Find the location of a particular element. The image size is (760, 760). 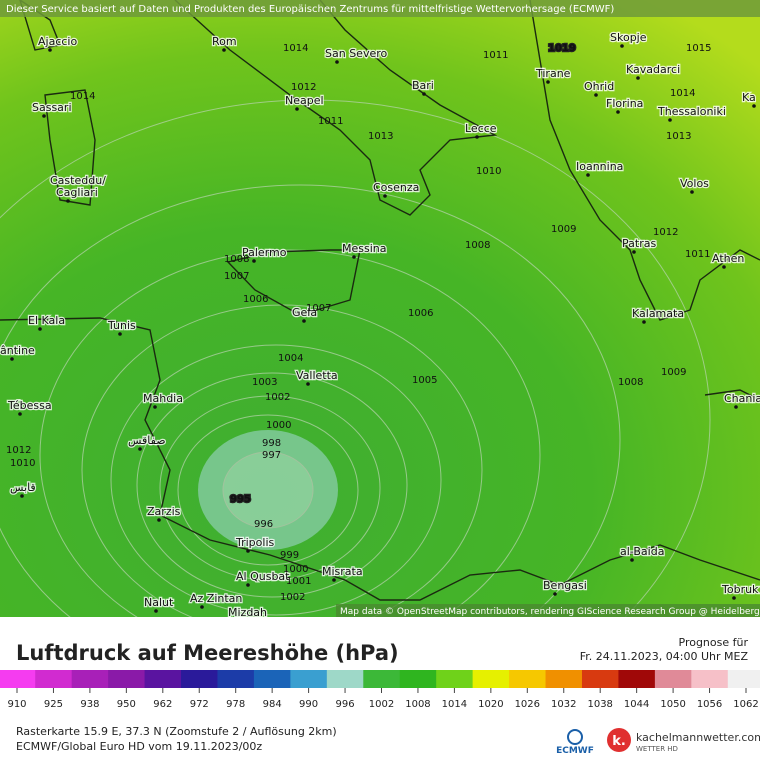

legend-tick-label: 925 is located at coordinates (53, 704).